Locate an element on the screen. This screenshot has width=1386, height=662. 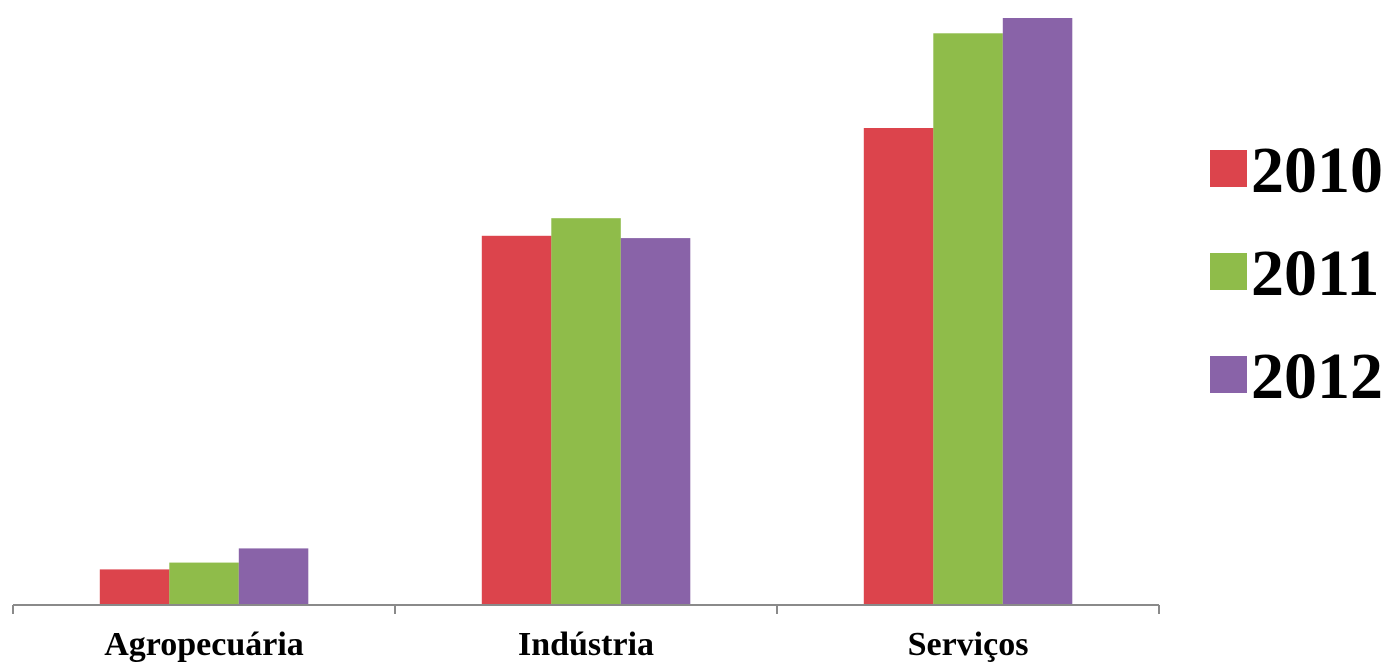
x-axis: Agropecuária Indústria Serviços is located at coordinates (586, 633).